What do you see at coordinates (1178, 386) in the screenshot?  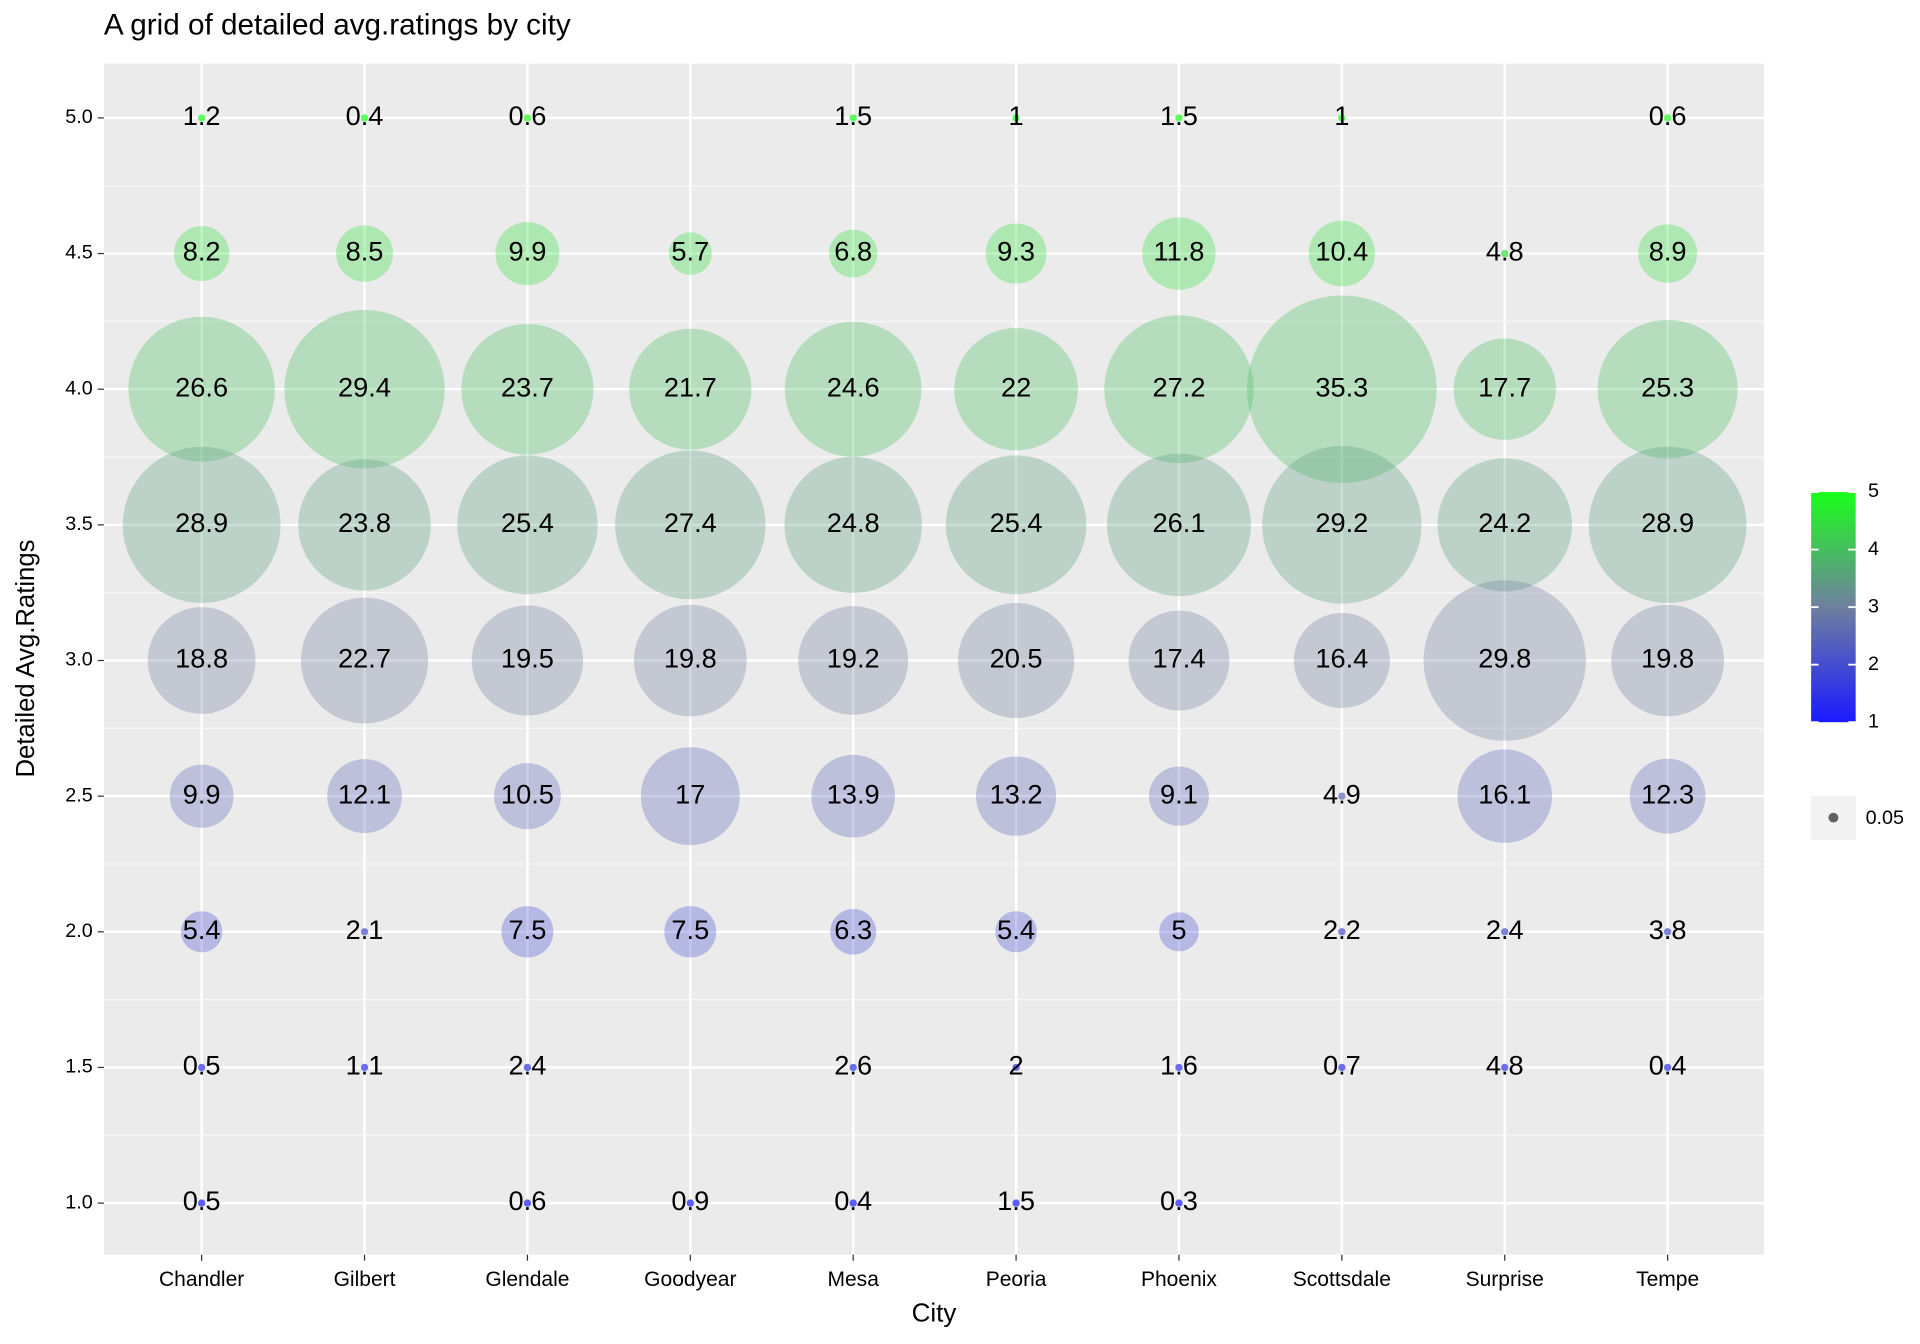 I see `data-label: 27.2` at bounding box center [1178, 386].